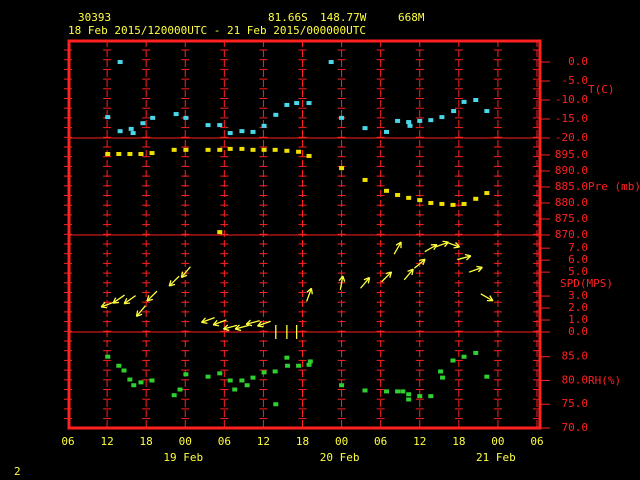 The height and width of the screenshot is (480, 640). Describe the element at coordinates (604, 380) in the screenshot. I see `axis-label: RH(%)` at that location.